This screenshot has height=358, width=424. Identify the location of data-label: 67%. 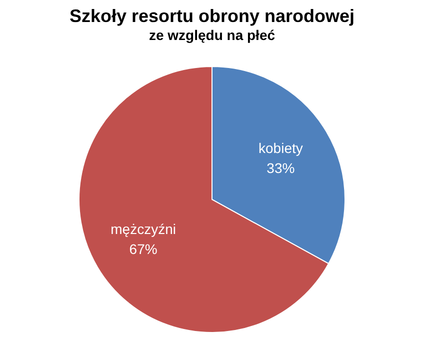
(143, 249).